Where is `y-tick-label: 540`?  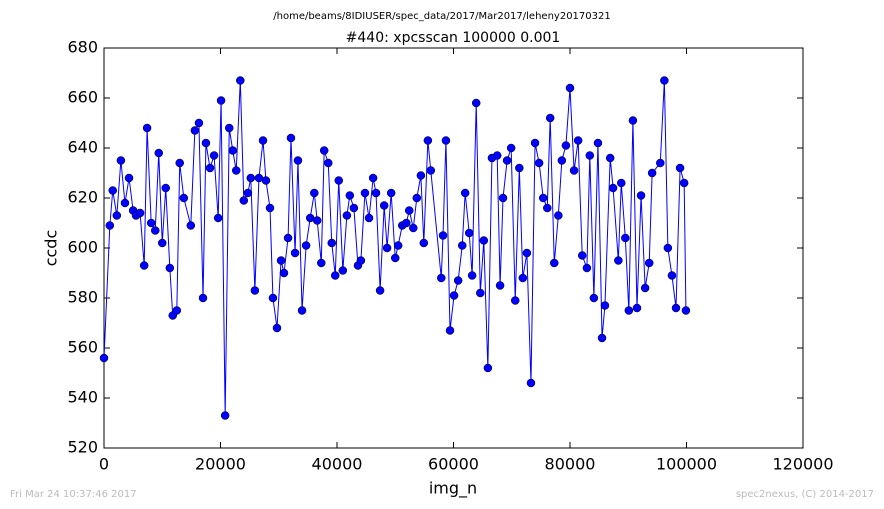 y-tick-label: 540 is located at coordinates (82, 397).